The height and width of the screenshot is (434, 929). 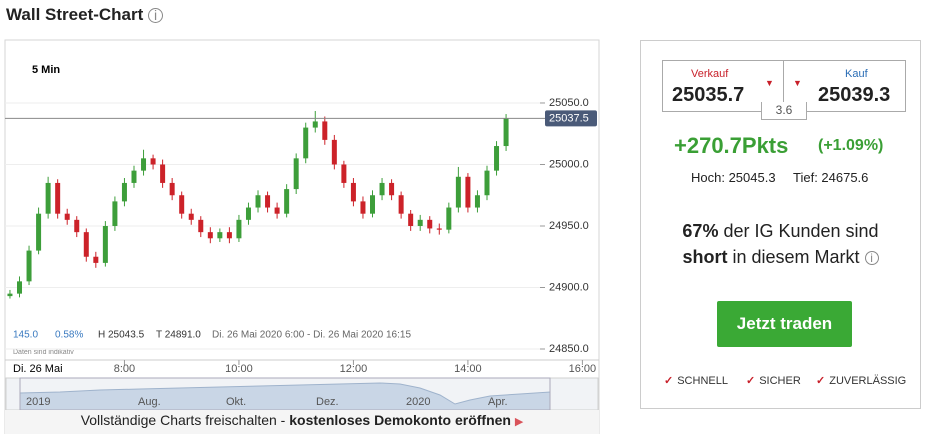 I want to click on stat-low: T 24891.0, so click(x=178, y=335).